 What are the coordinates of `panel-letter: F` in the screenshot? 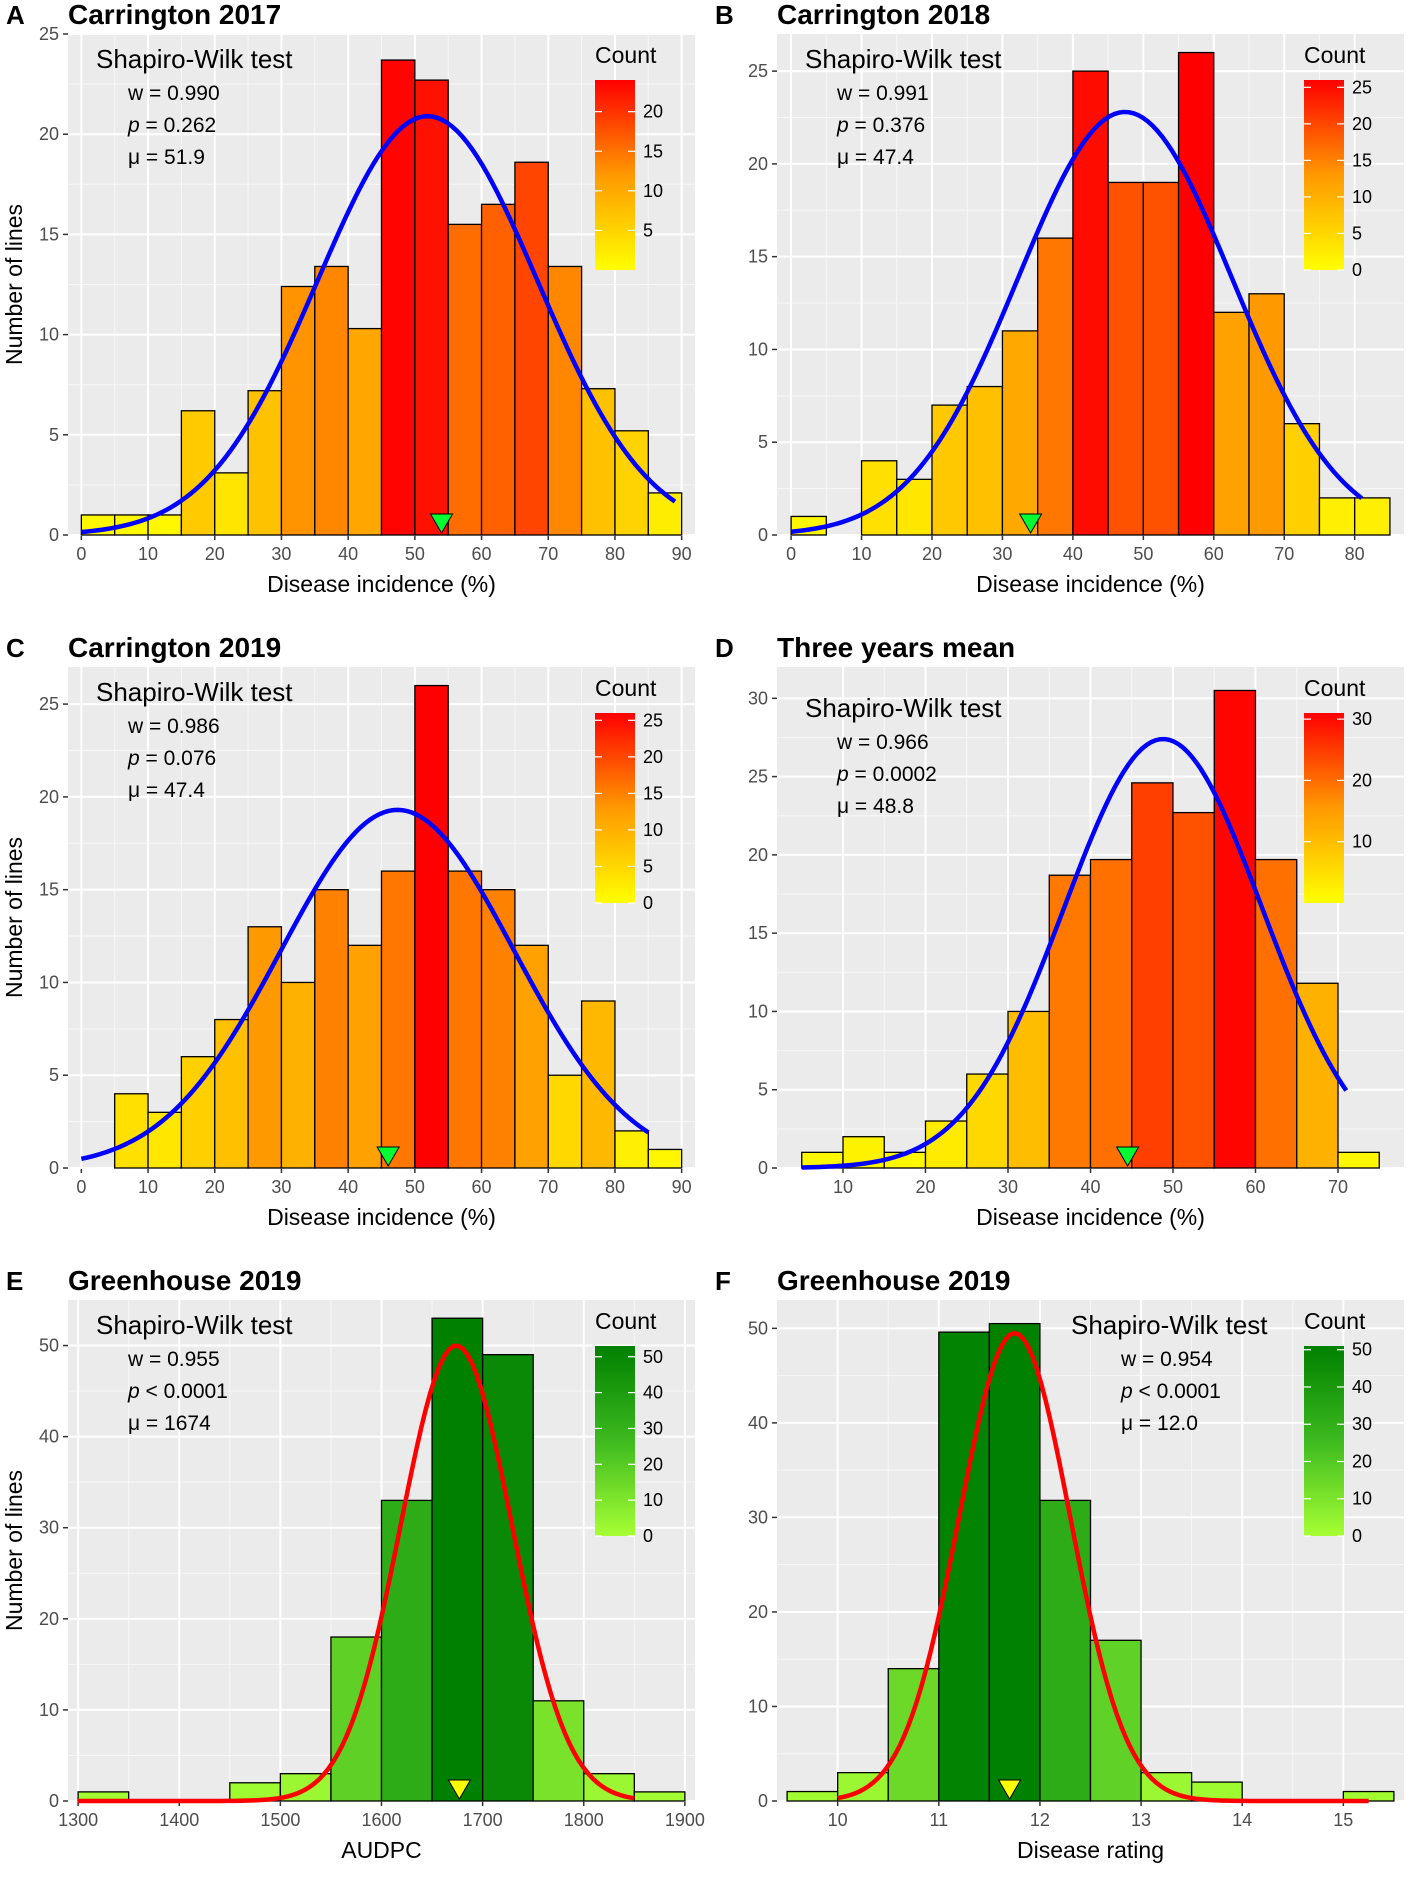 It's located at (723, 1281).